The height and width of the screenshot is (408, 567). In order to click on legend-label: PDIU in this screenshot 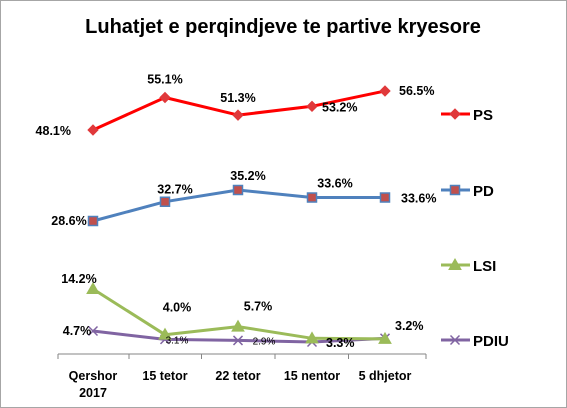, I will do `click(491, 341)`.